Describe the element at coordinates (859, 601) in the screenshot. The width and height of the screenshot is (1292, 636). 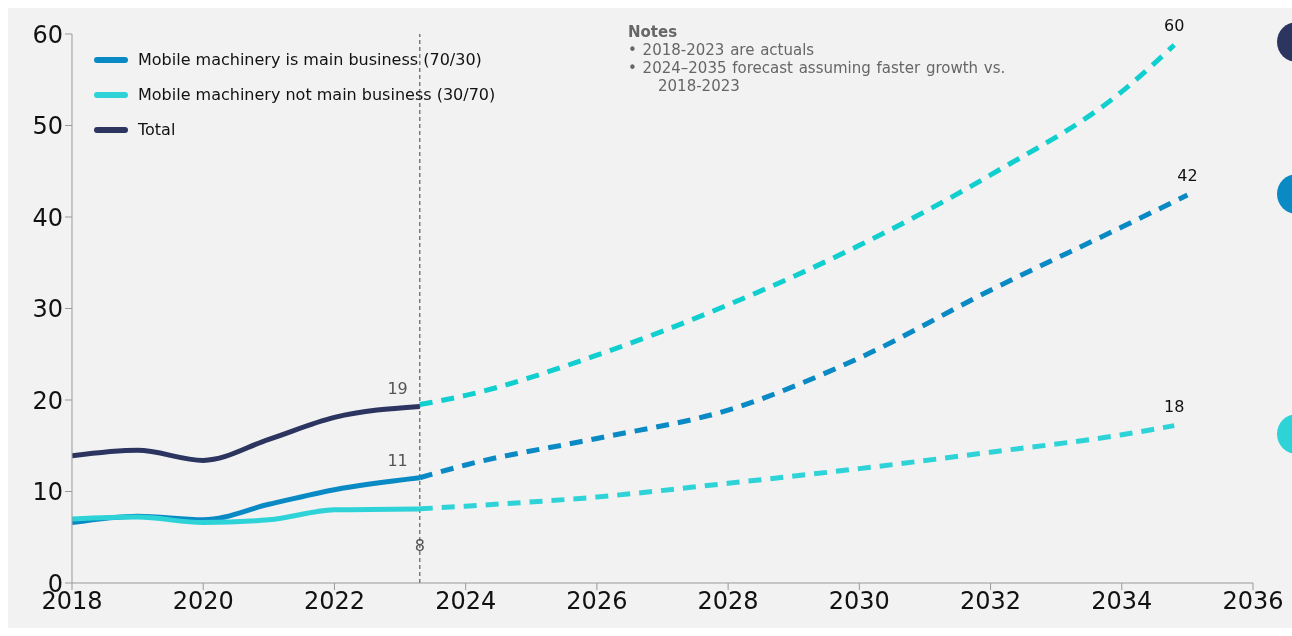
I see `x-tick-label: 2030` at that location.